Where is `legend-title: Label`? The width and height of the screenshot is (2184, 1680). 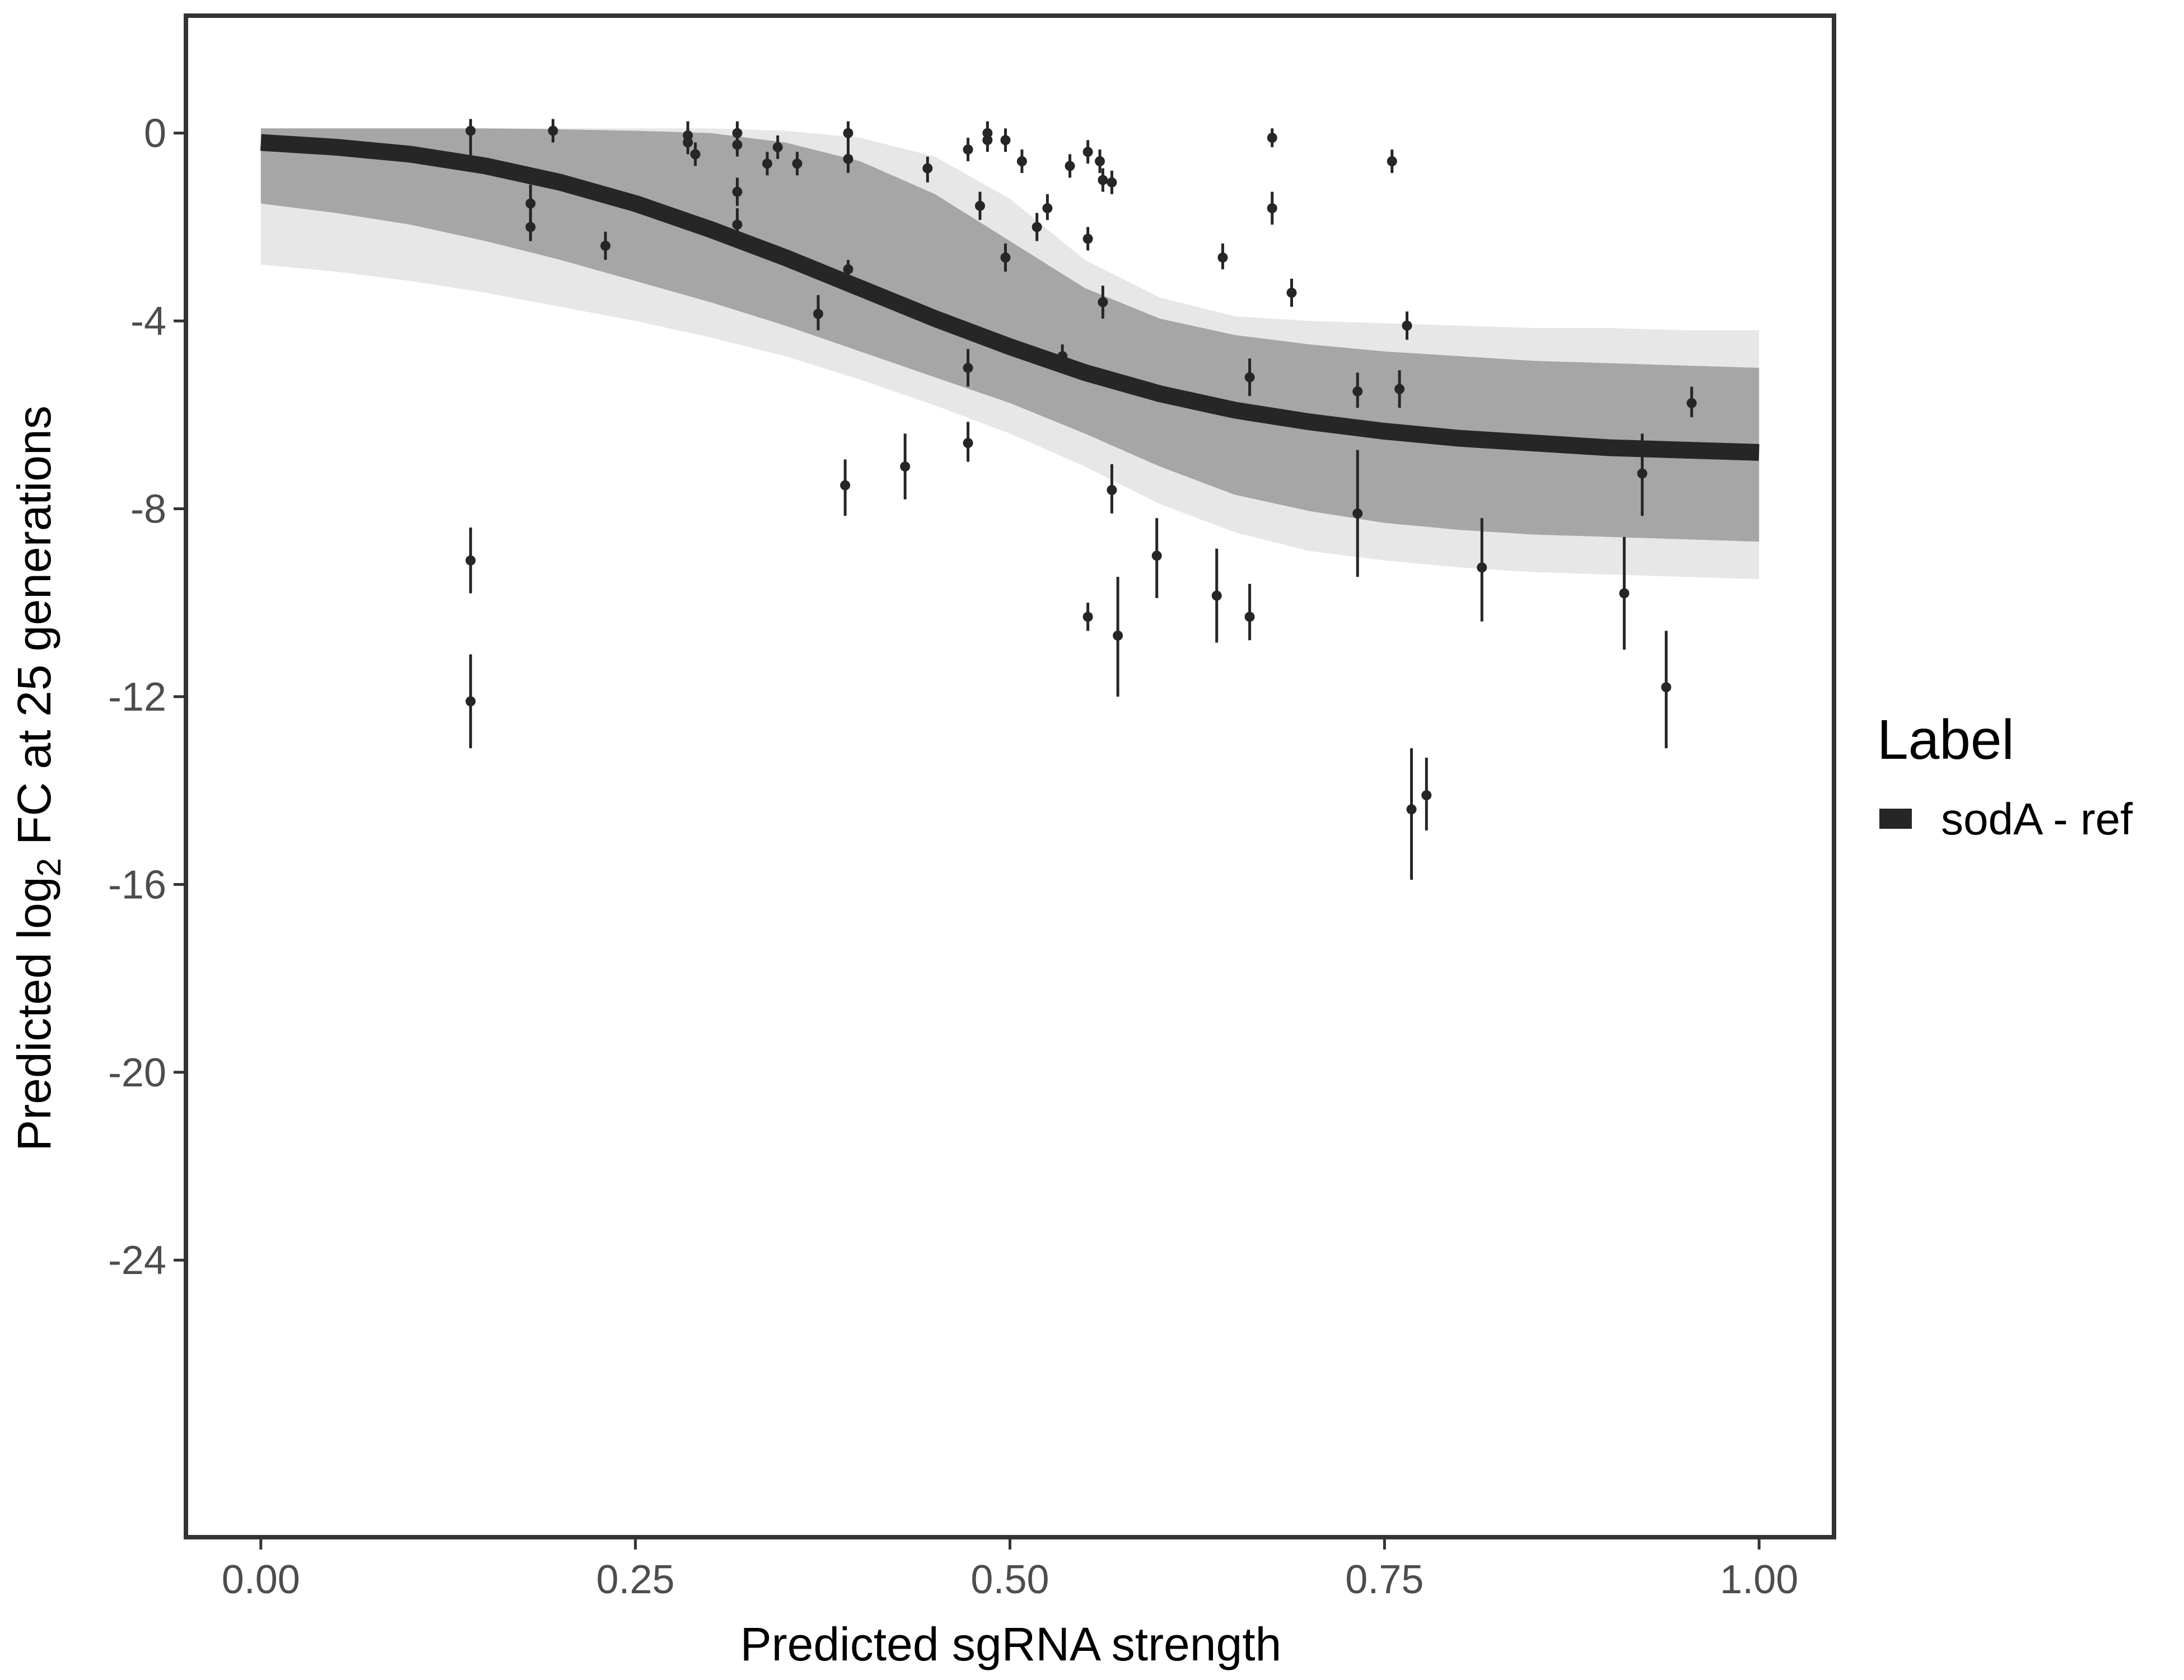 legend-title: Label is located at coordinates (1946, 740).